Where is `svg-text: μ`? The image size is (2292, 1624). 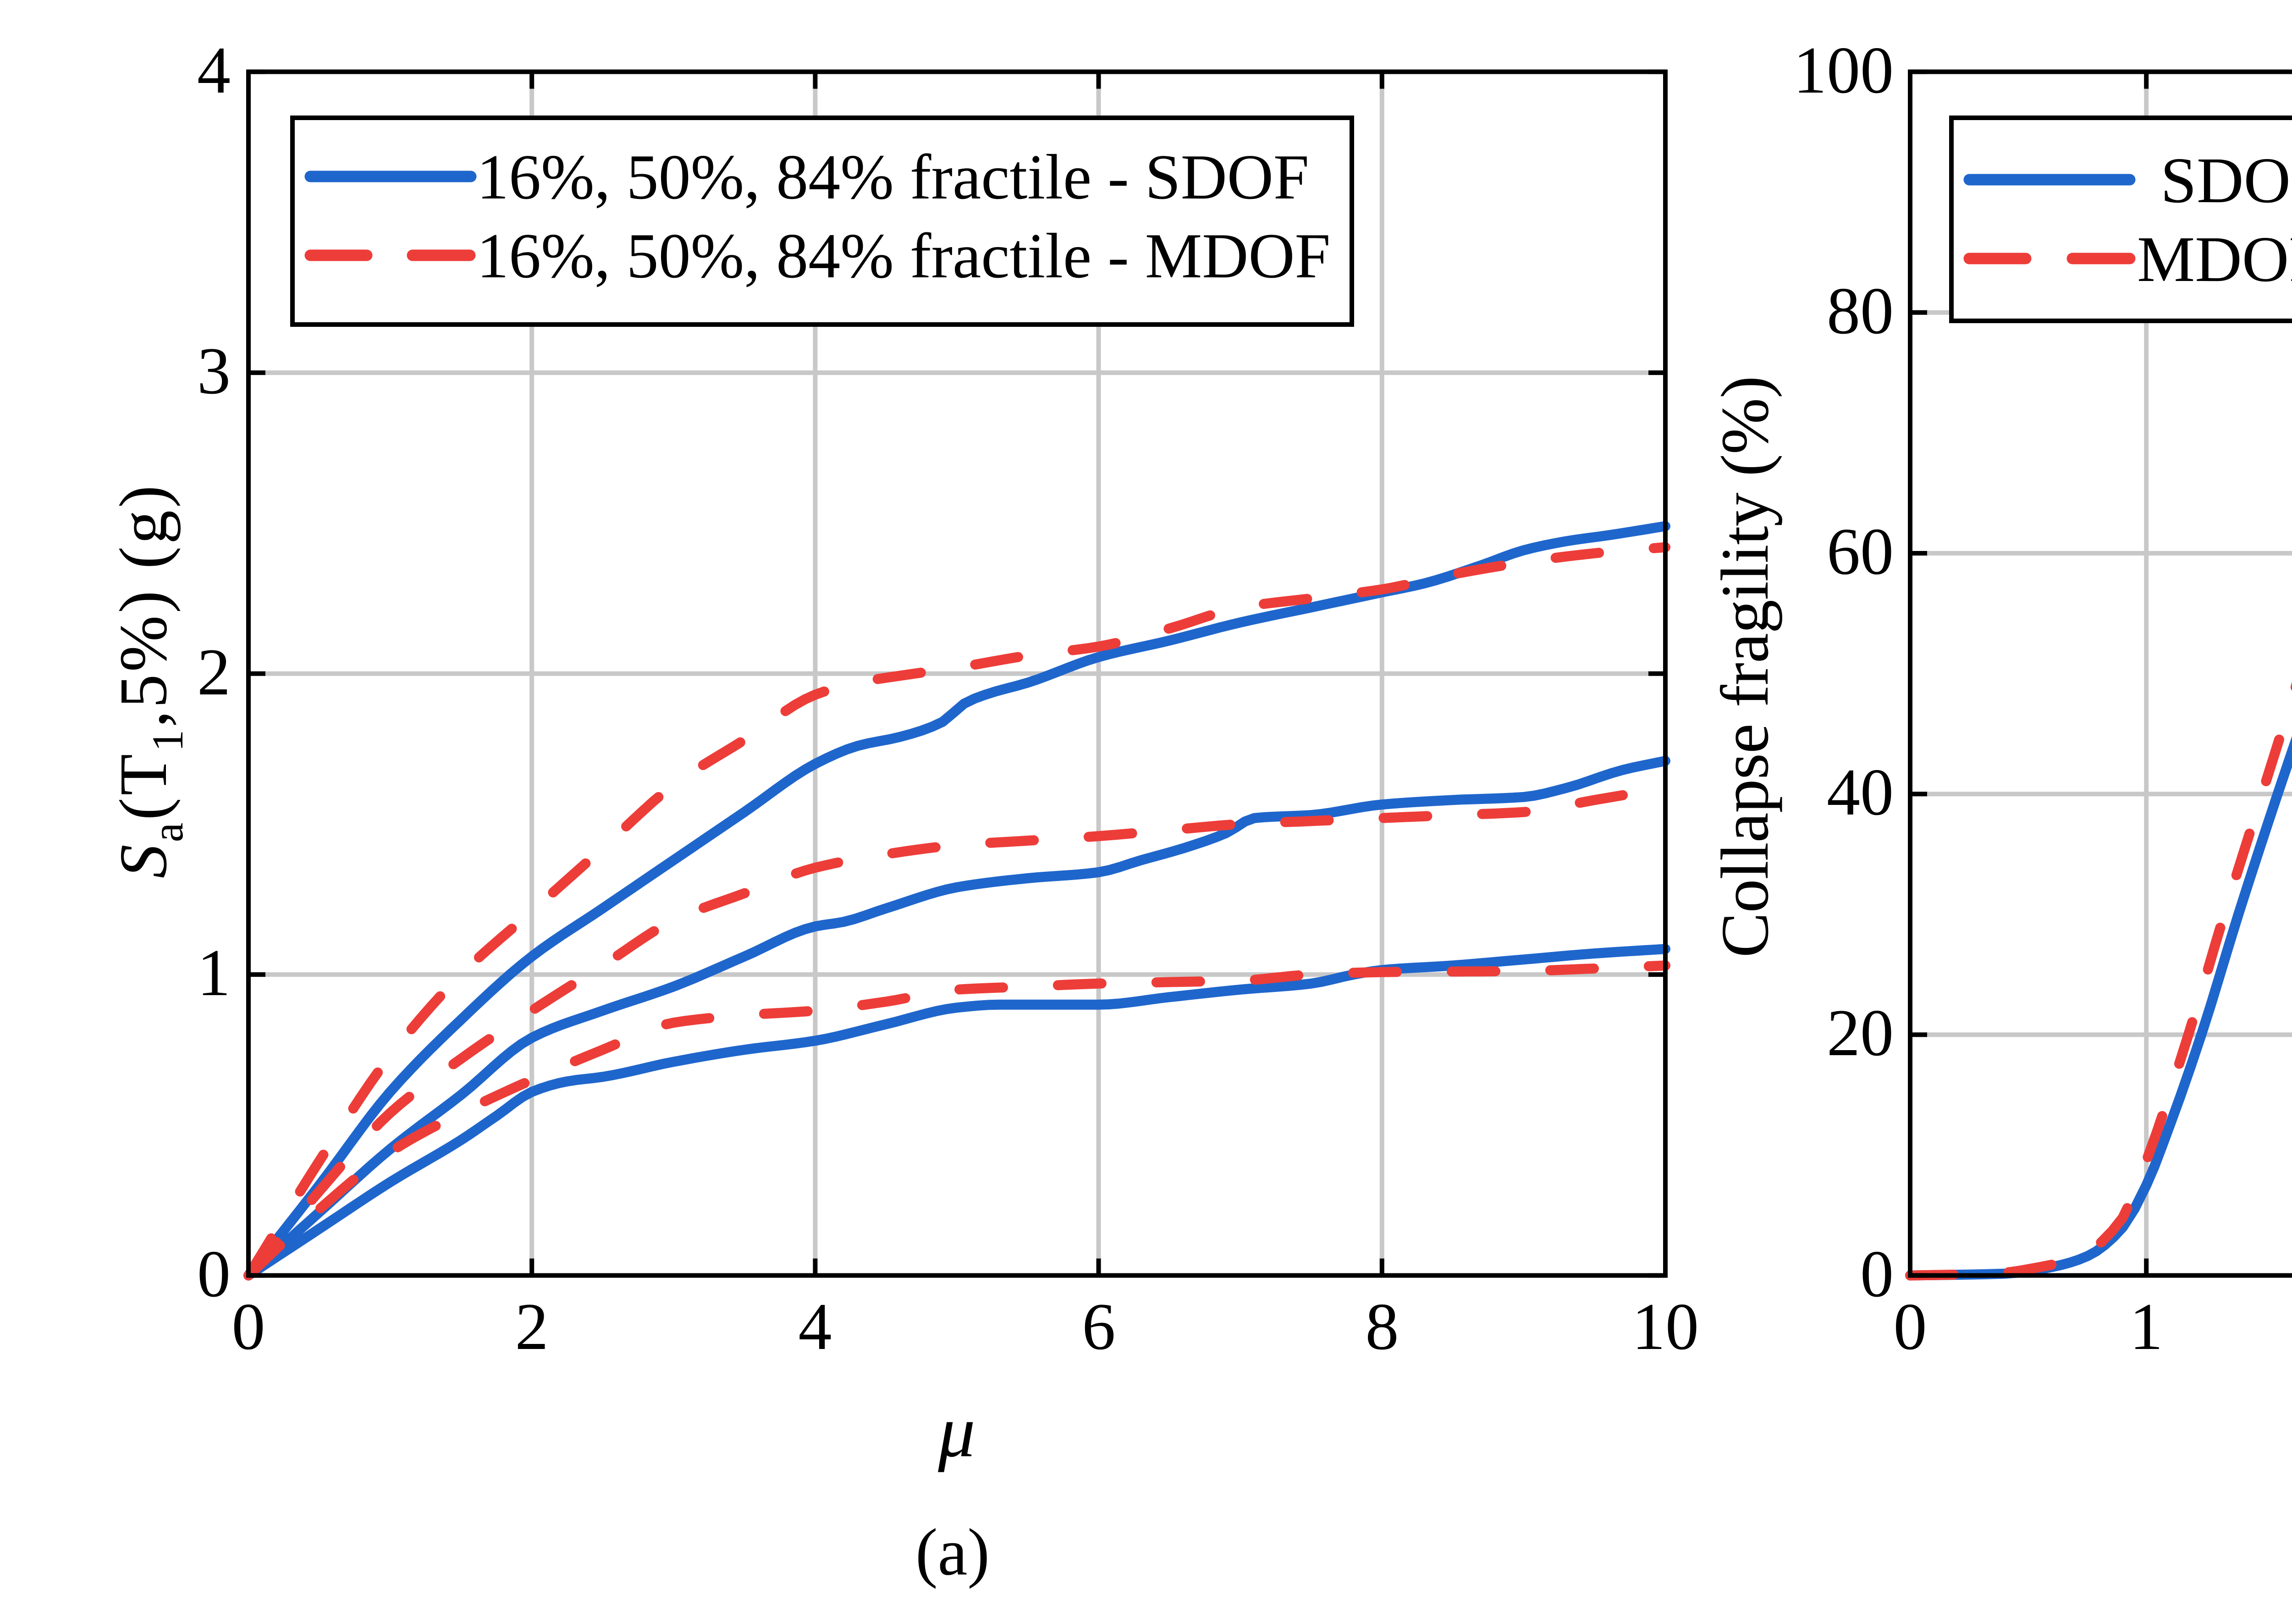 svg-text: μ is located at coordinates (956, 1432).